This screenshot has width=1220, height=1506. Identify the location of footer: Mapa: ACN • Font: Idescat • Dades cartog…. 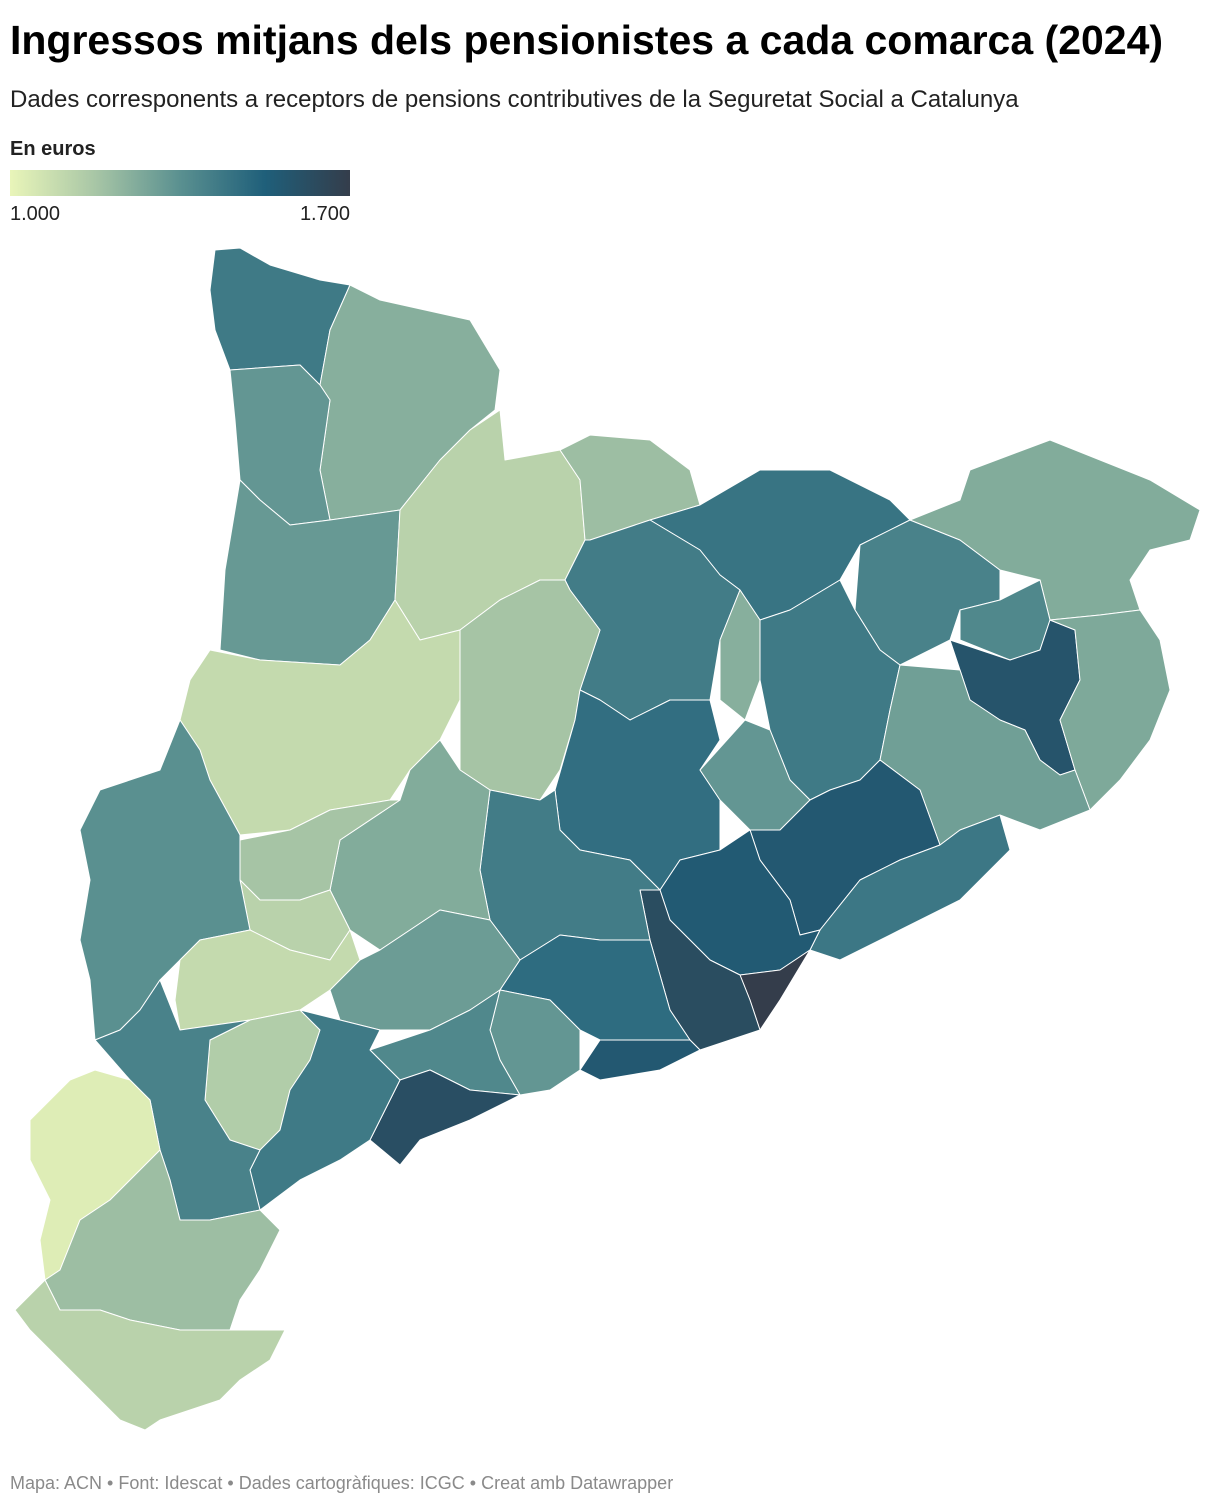
(341, 1483).